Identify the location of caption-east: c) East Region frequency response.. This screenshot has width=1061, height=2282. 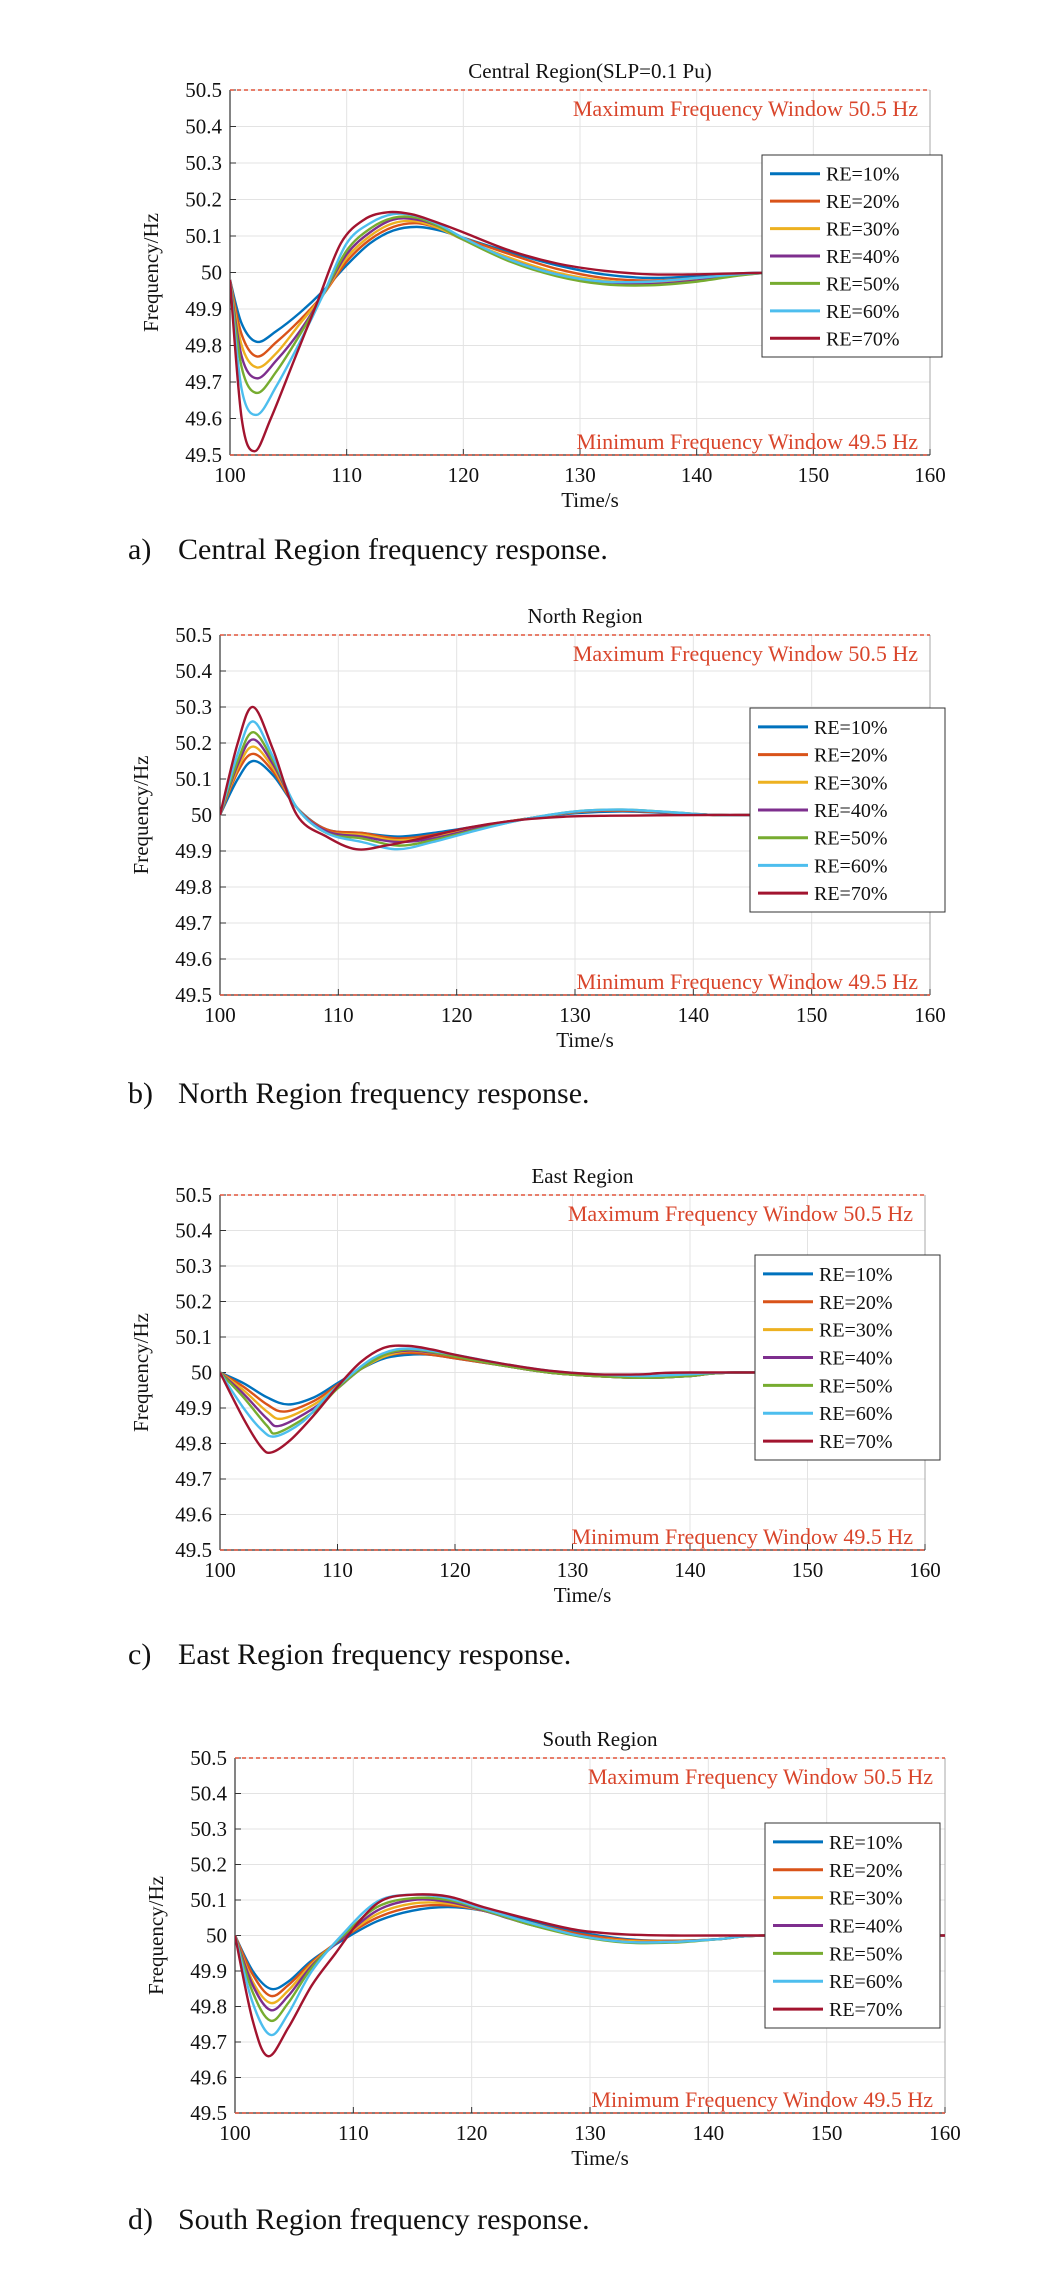
(349, 1655).